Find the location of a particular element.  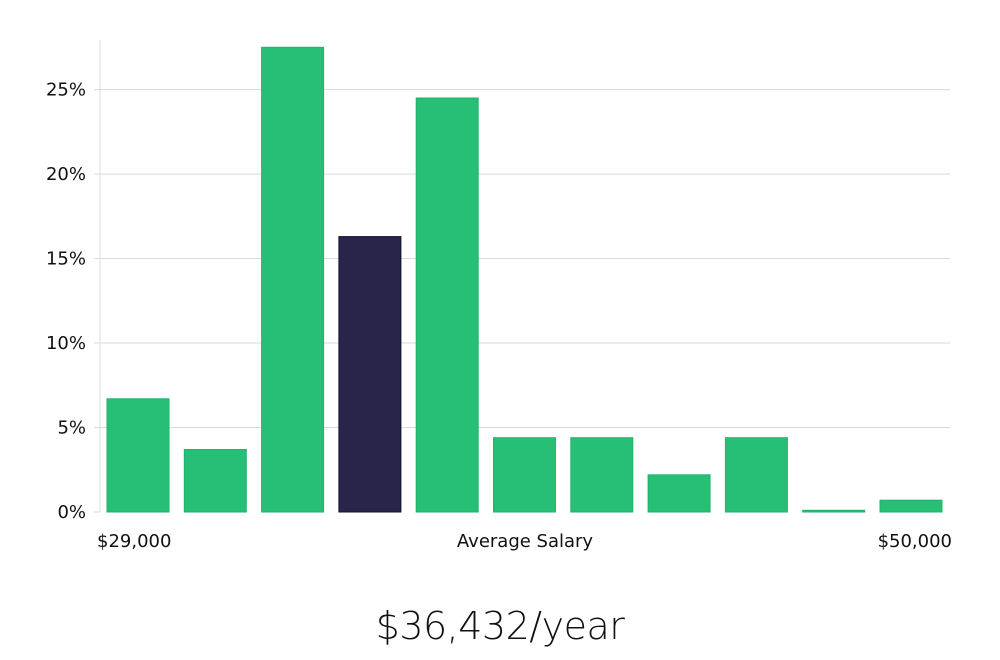

bar-highlighted is located at coordinates (370, 374).